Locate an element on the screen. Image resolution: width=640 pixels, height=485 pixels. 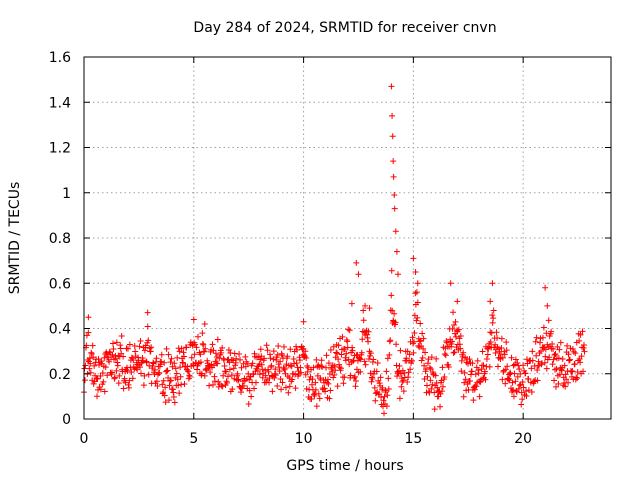
x-tick-label: 20 is located at coordinates (523, 439).